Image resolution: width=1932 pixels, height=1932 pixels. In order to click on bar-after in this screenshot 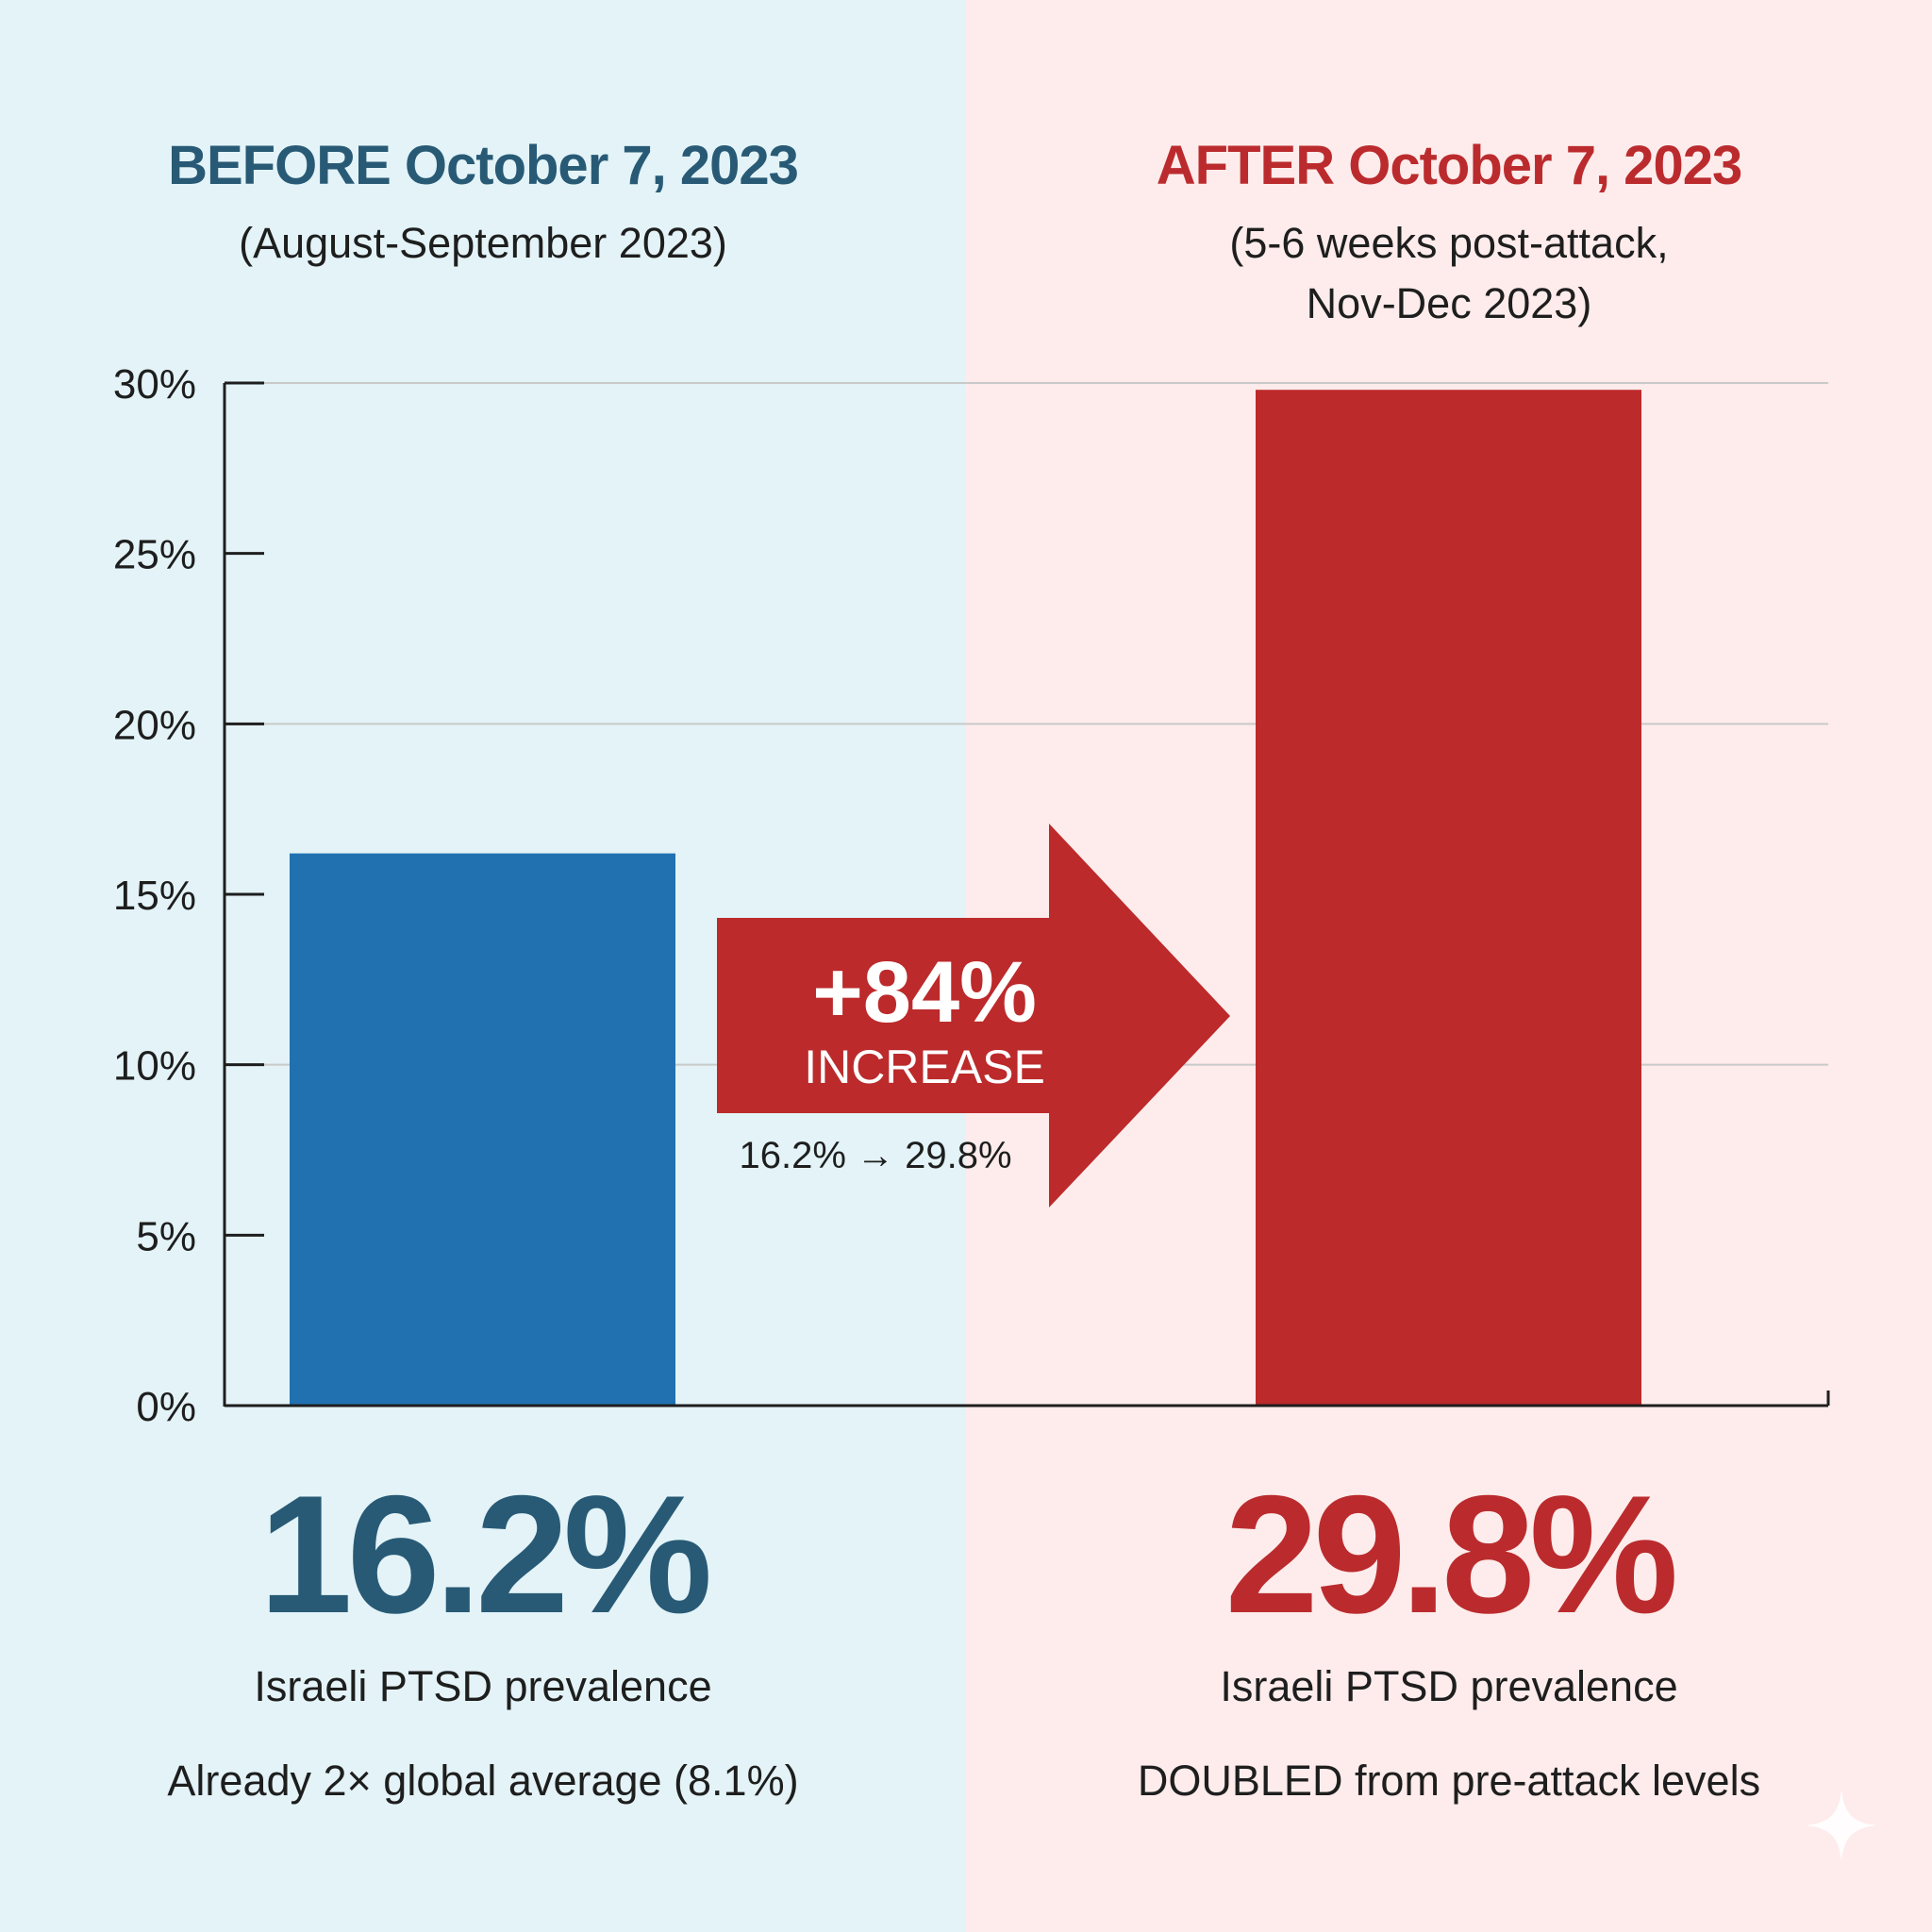, I will do `click(1449, 898)`.